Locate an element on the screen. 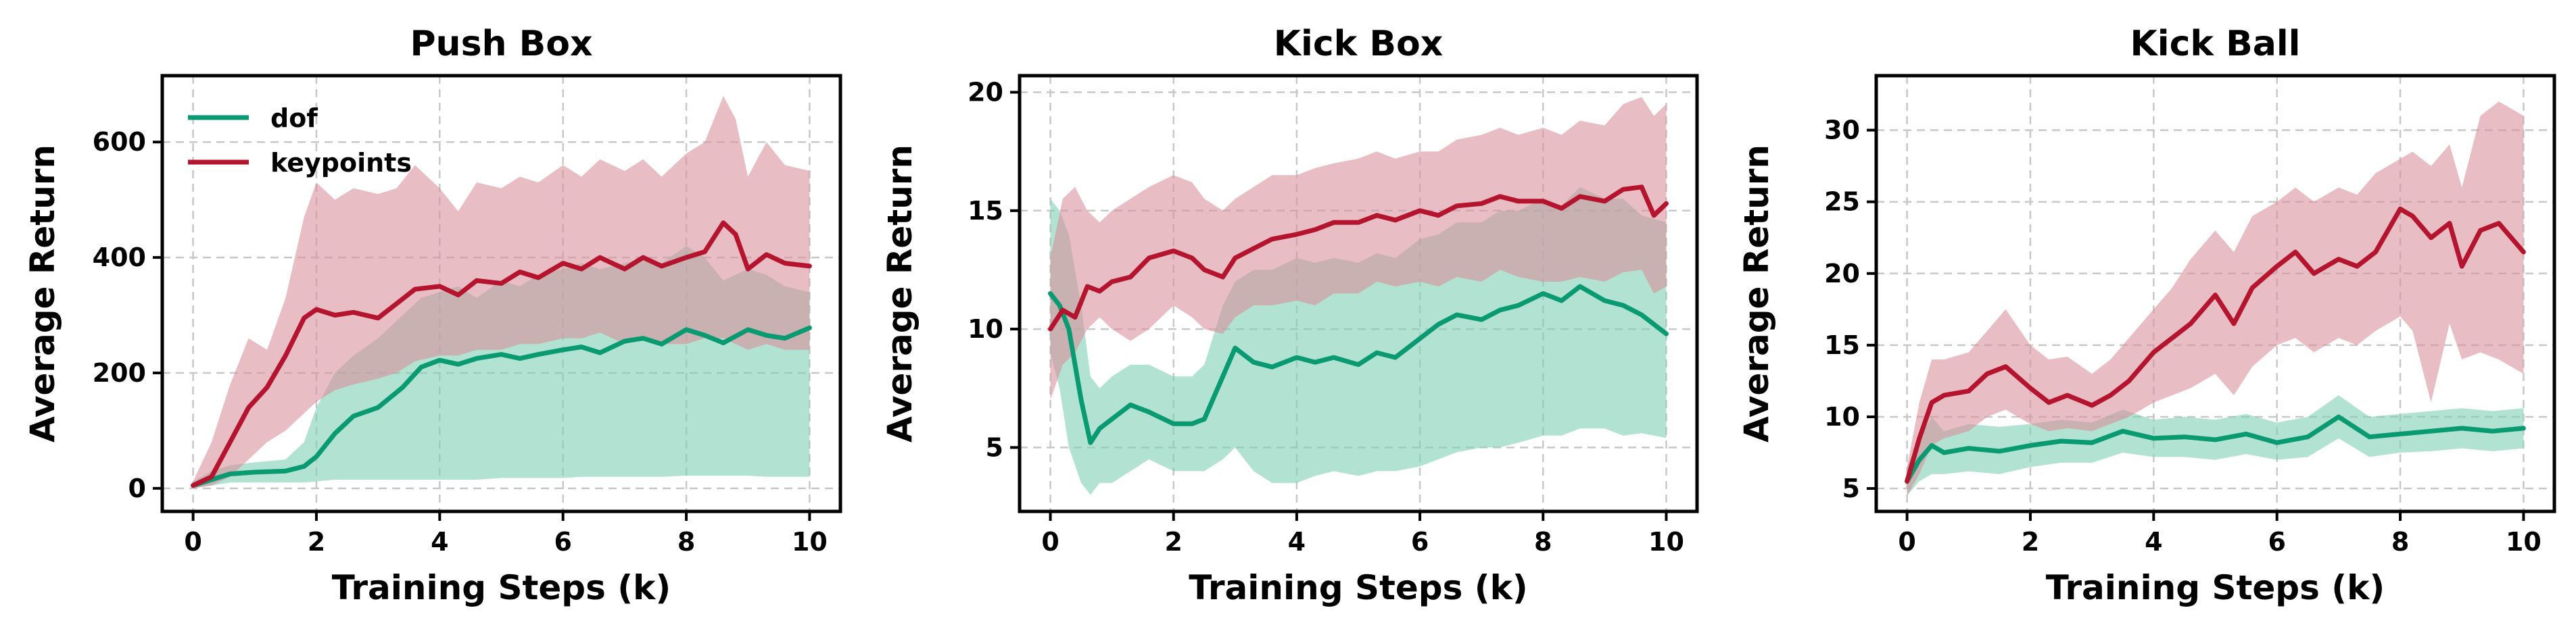 This screenshot has height=631, width=2576. chart-title: Kick Box is located at coordinates (1359, 44).